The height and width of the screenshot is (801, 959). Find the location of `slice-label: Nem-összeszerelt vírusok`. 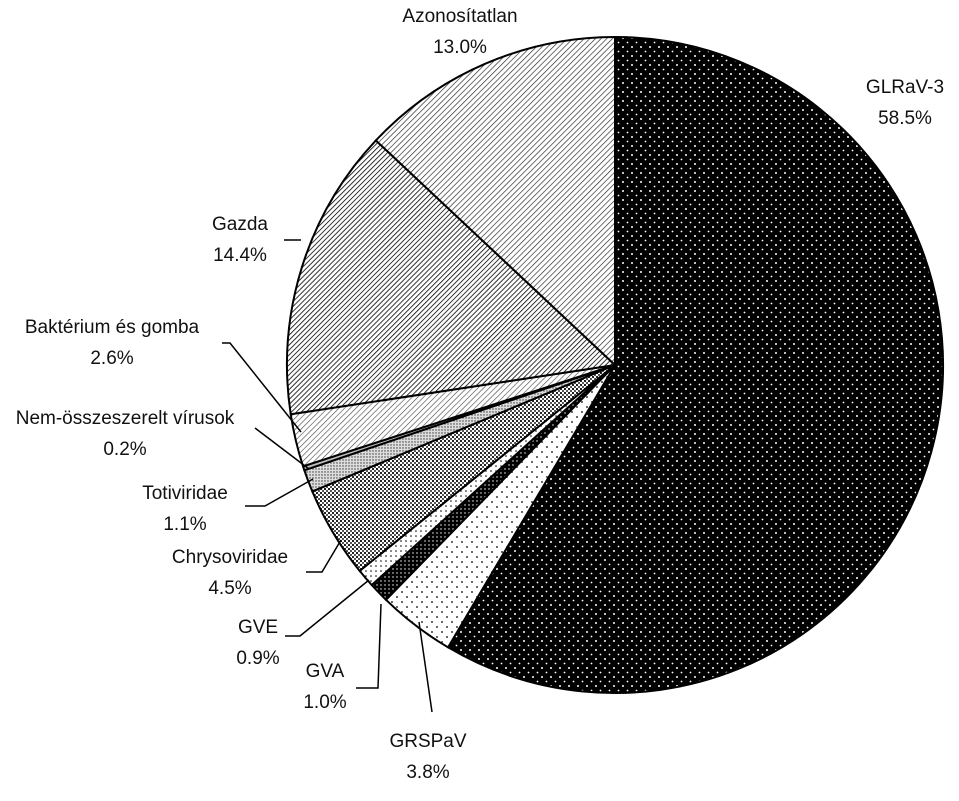

slice-label: Nem-összeszerelt vírusok is located at coordinates (125, 418).